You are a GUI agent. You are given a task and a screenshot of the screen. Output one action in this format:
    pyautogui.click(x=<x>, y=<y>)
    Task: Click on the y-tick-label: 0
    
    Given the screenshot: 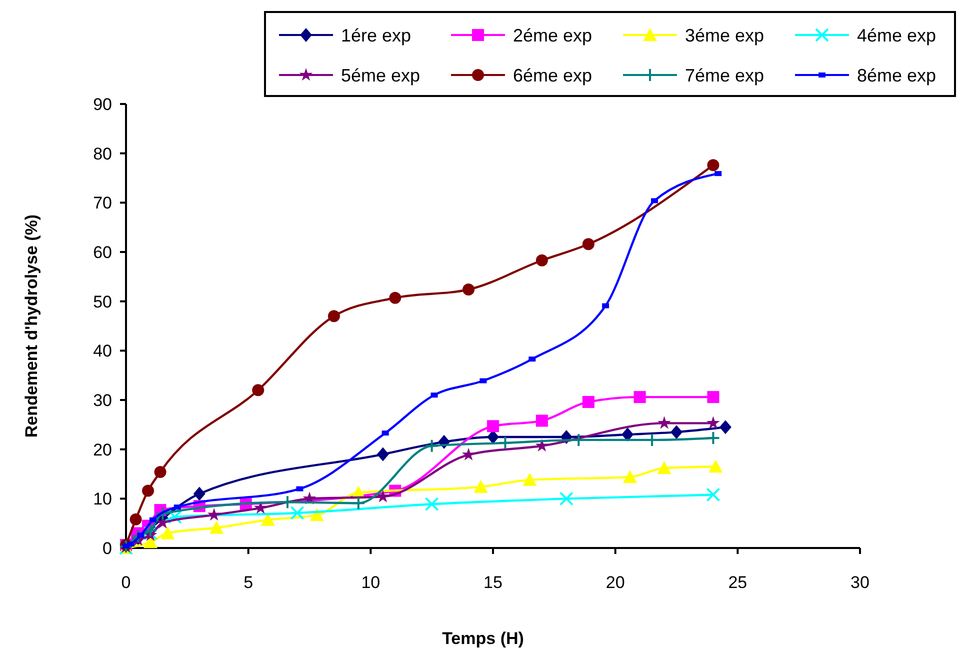 What is the action you would take?
    pyautogui.click(x=107, y=548)
    